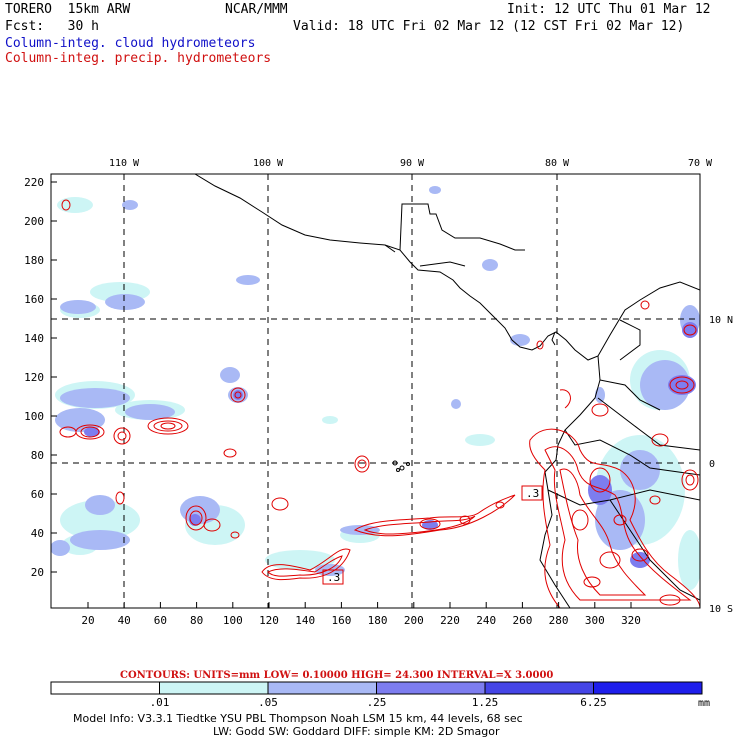 This screenshot has height=740, width=740. I want to click on galapagos-islands, so click(401, 466).